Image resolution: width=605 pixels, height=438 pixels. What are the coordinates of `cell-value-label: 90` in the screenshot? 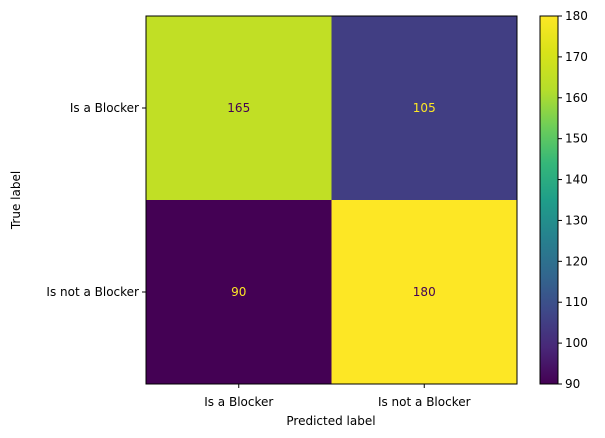 It's located at (238, 292).